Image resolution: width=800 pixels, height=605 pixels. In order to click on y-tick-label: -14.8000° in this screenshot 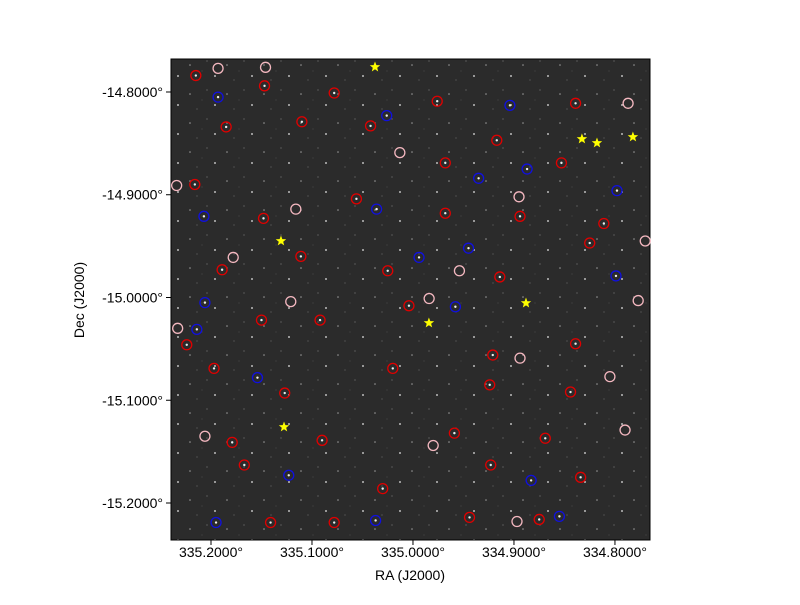, I will do `click(132, 92)`.